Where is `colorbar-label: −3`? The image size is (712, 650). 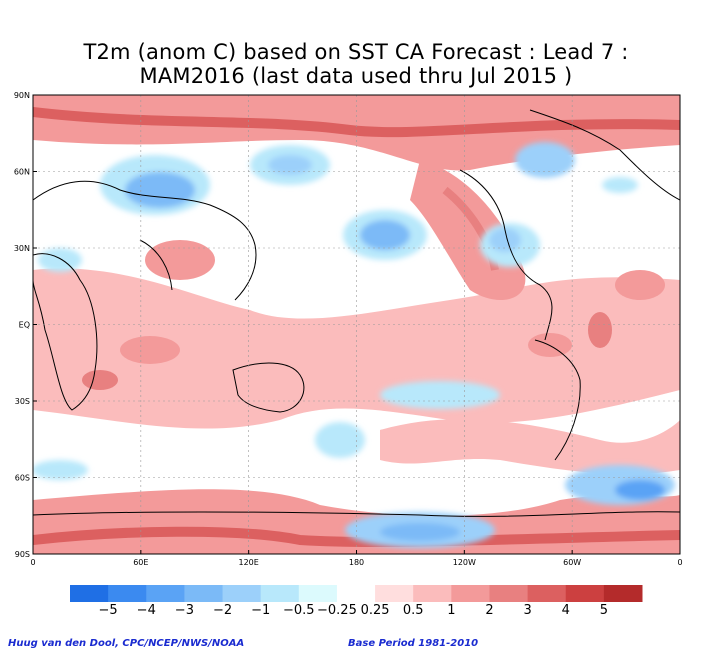 colorbar-label: −3 is located at coordinates (184, 610).